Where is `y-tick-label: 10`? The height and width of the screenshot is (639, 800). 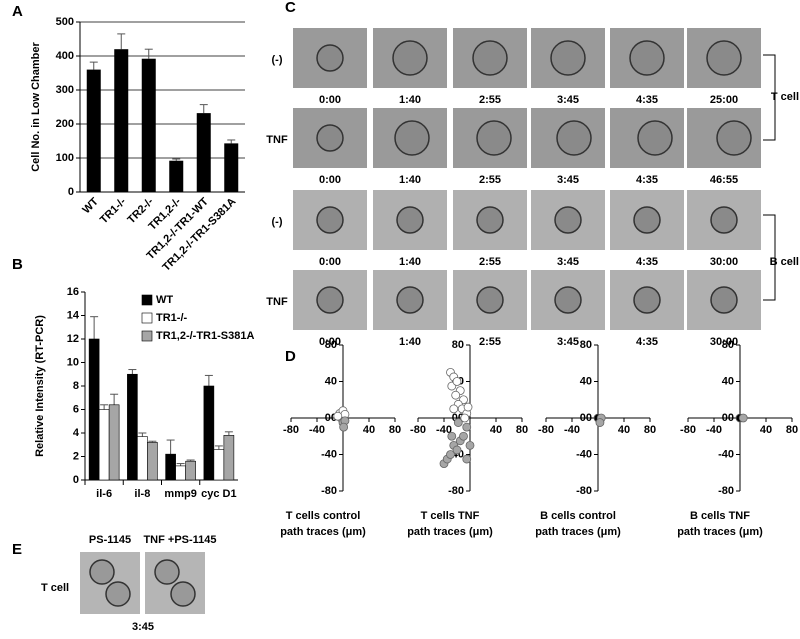 y-tick-label: 10 is located at coordinates (73, 362).